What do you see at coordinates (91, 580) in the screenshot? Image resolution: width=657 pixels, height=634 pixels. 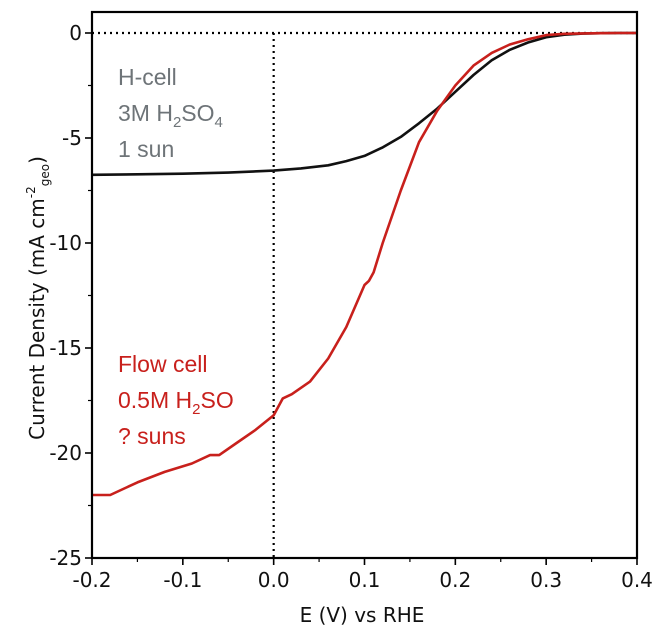 I see `x-tick-label: -0.2` at bounding box center [91, 580].